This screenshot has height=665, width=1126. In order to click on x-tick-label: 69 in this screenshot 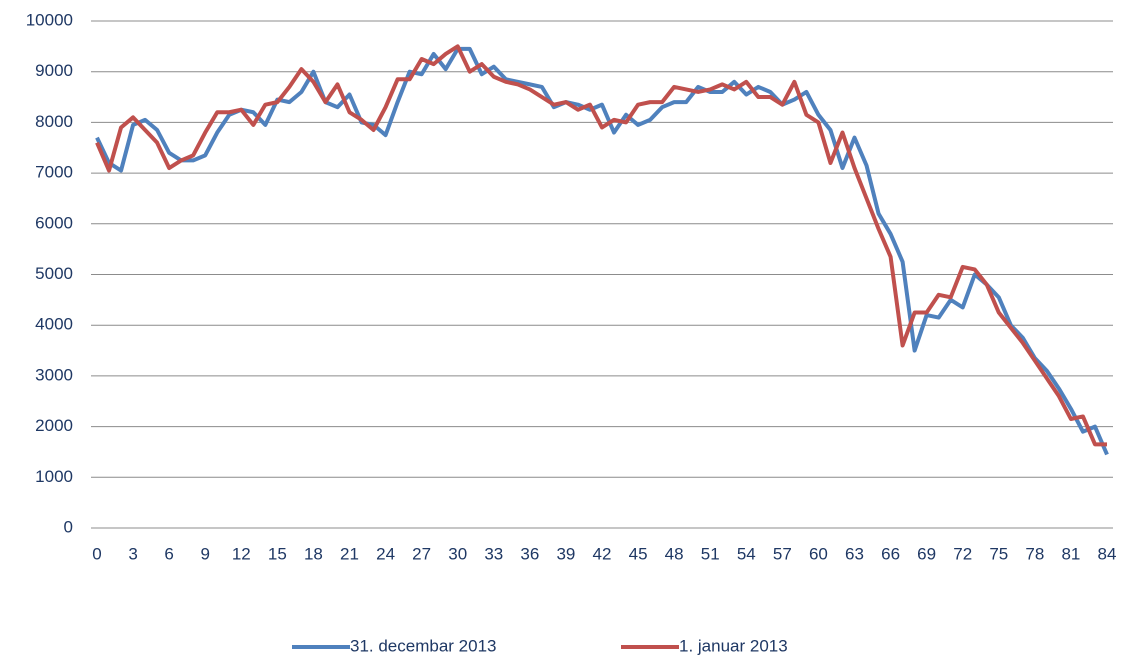, I will do `click(926, 553)`.